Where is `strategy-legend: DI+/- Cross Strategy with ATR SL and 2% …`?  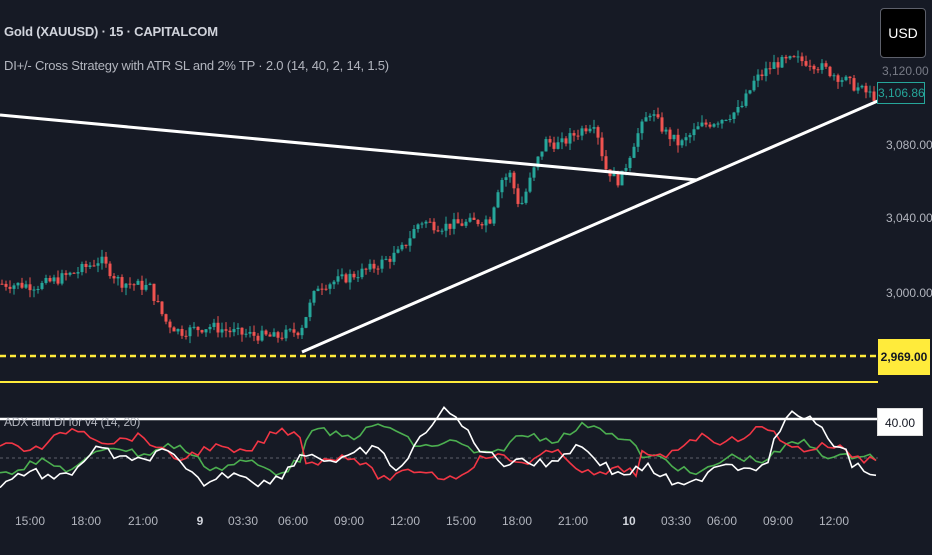
strategy-legend: DI+/- Cross Strategy with ATR SL and 2% … is located at coordinates (196, 65).